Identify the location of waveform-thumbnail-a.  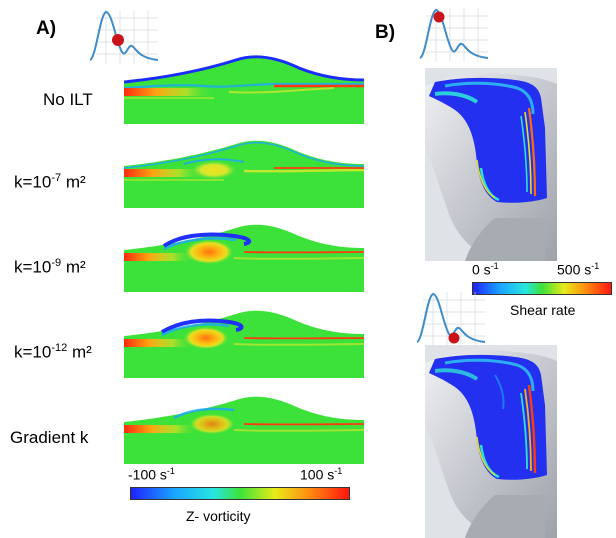
(124, 37).